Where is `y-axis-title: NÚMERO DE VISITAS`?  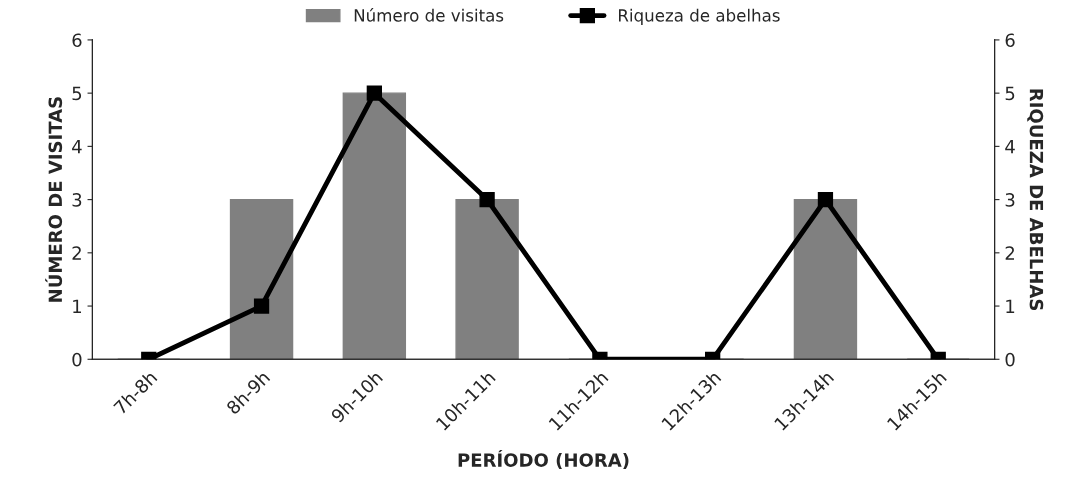
y-axis-title: NÚMERO DE VISITAS is located at coordinates (54, 199).